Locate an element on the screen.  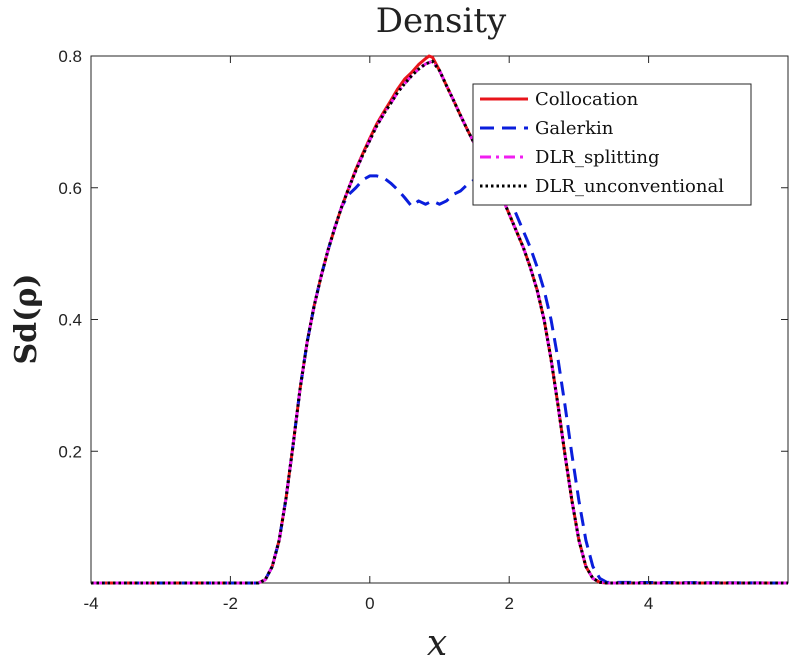
x-tick-label: -2 is located at coordinates (230, 603).